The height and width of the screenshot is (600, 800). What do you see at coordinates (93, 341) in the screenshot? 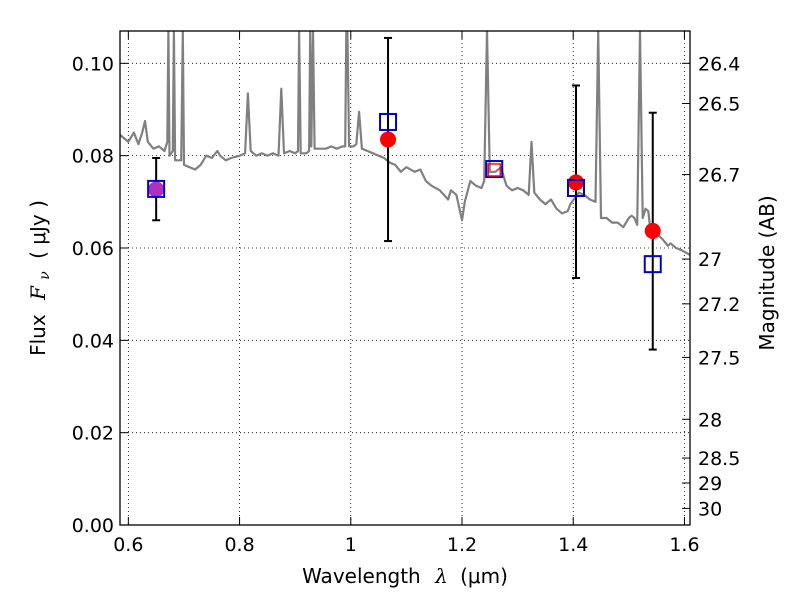
I see `y-tick-label: 0.04` at bounding box center [93, 341].